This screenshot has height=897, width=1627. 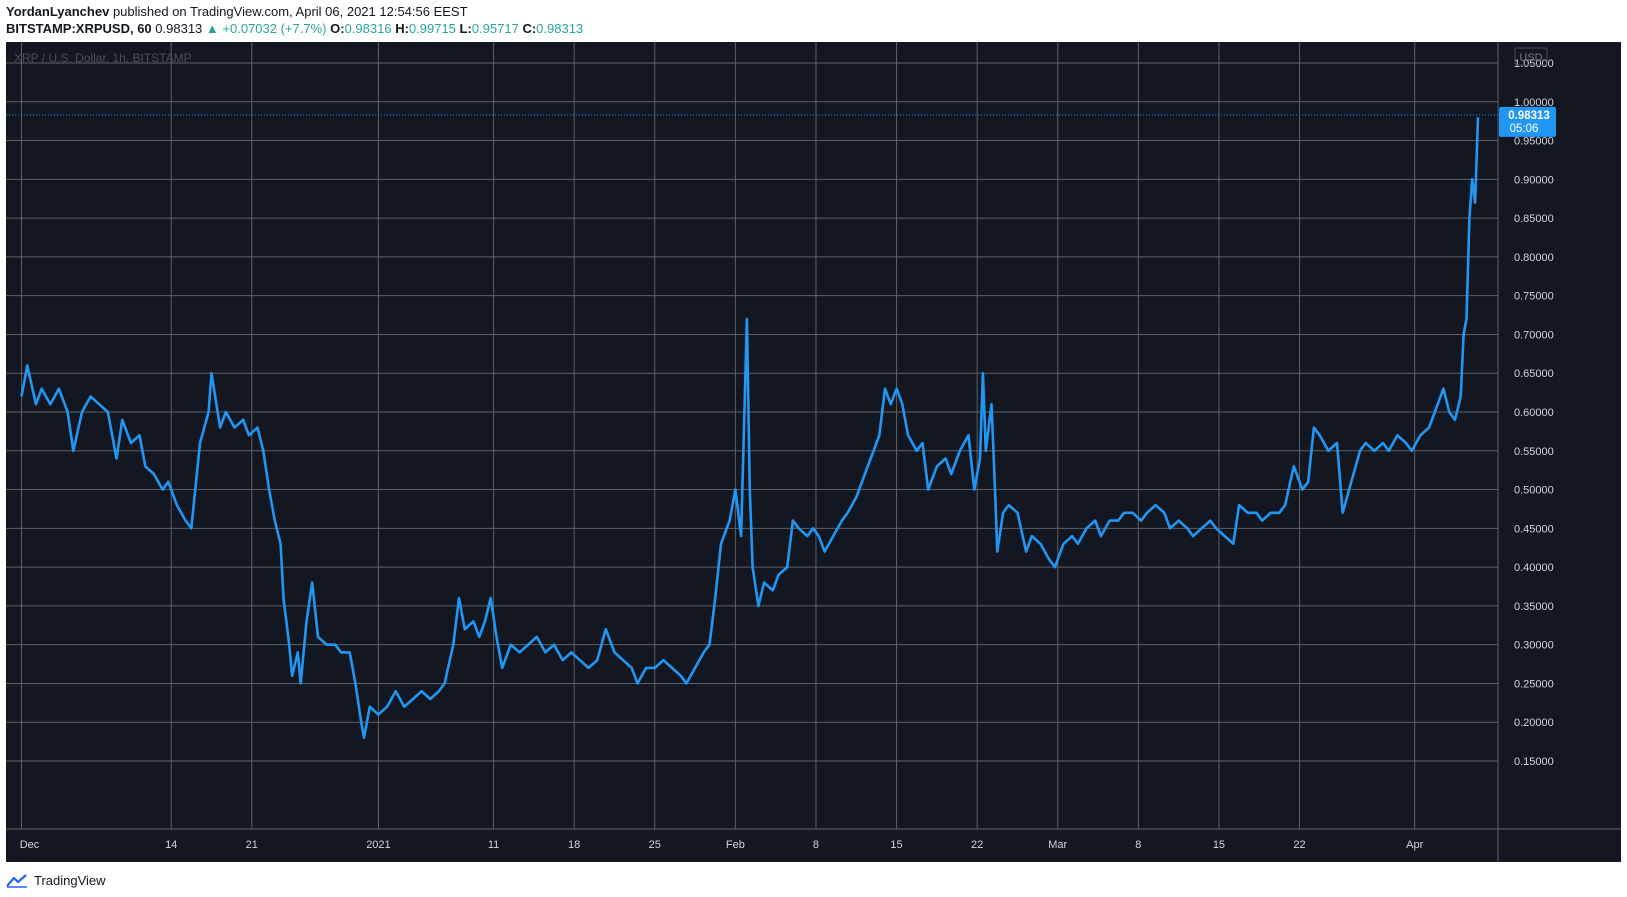 I want to click on high-label: H:, so click(x=402, y=28).